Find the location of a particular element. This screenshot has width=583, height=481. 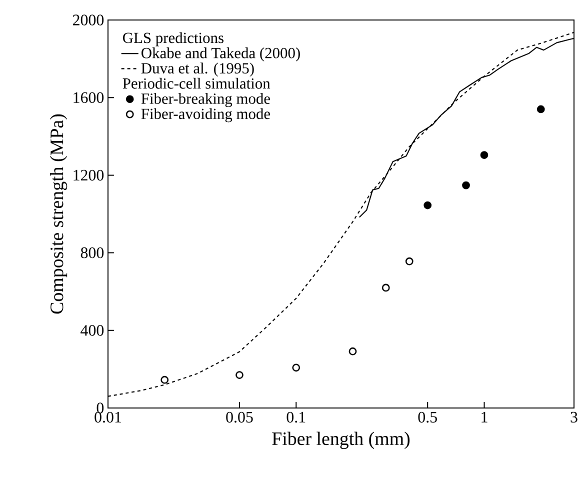

y-tick-label: 800 is located at coordinates (92, 252).